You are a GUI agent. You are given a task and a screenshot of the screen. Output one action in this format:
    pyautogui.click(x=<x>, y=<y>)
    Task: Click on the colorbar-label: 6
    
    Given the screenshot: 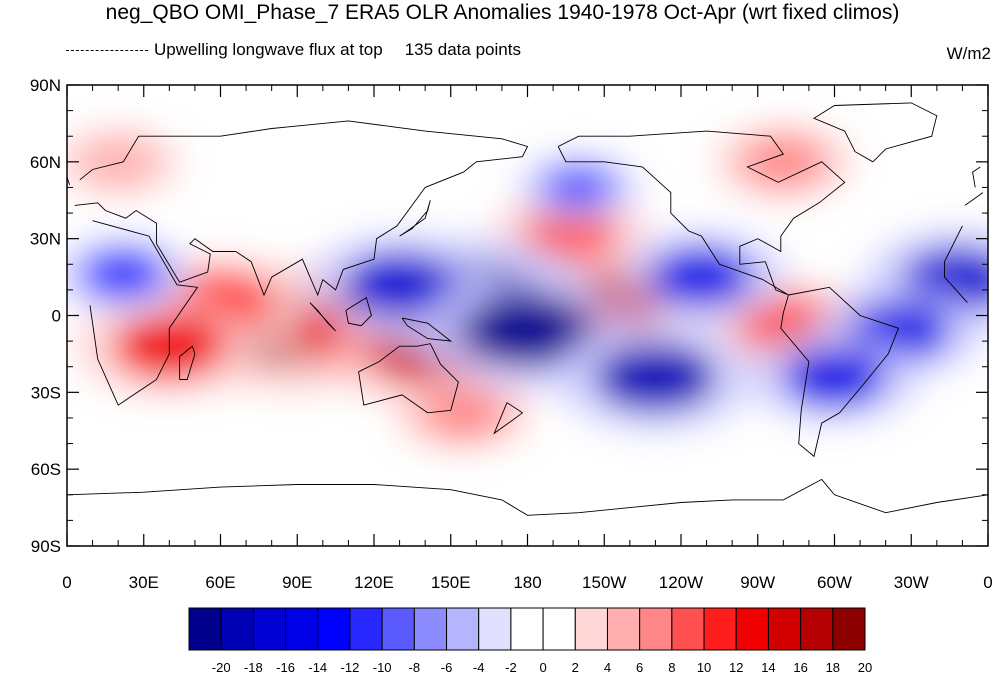 What is the action you would take?
    pyautogui.click(x=639, y=667)
    